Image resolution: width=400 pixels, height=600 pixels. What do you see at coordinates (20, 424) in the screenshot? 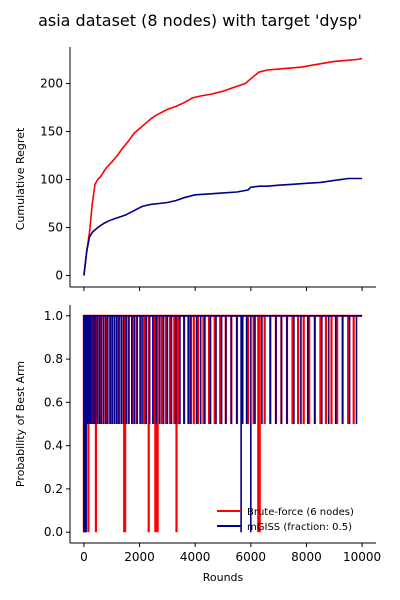
I see `bottom-y-axis-label: Probability of Best Arm` at bounding box center [20, 424].